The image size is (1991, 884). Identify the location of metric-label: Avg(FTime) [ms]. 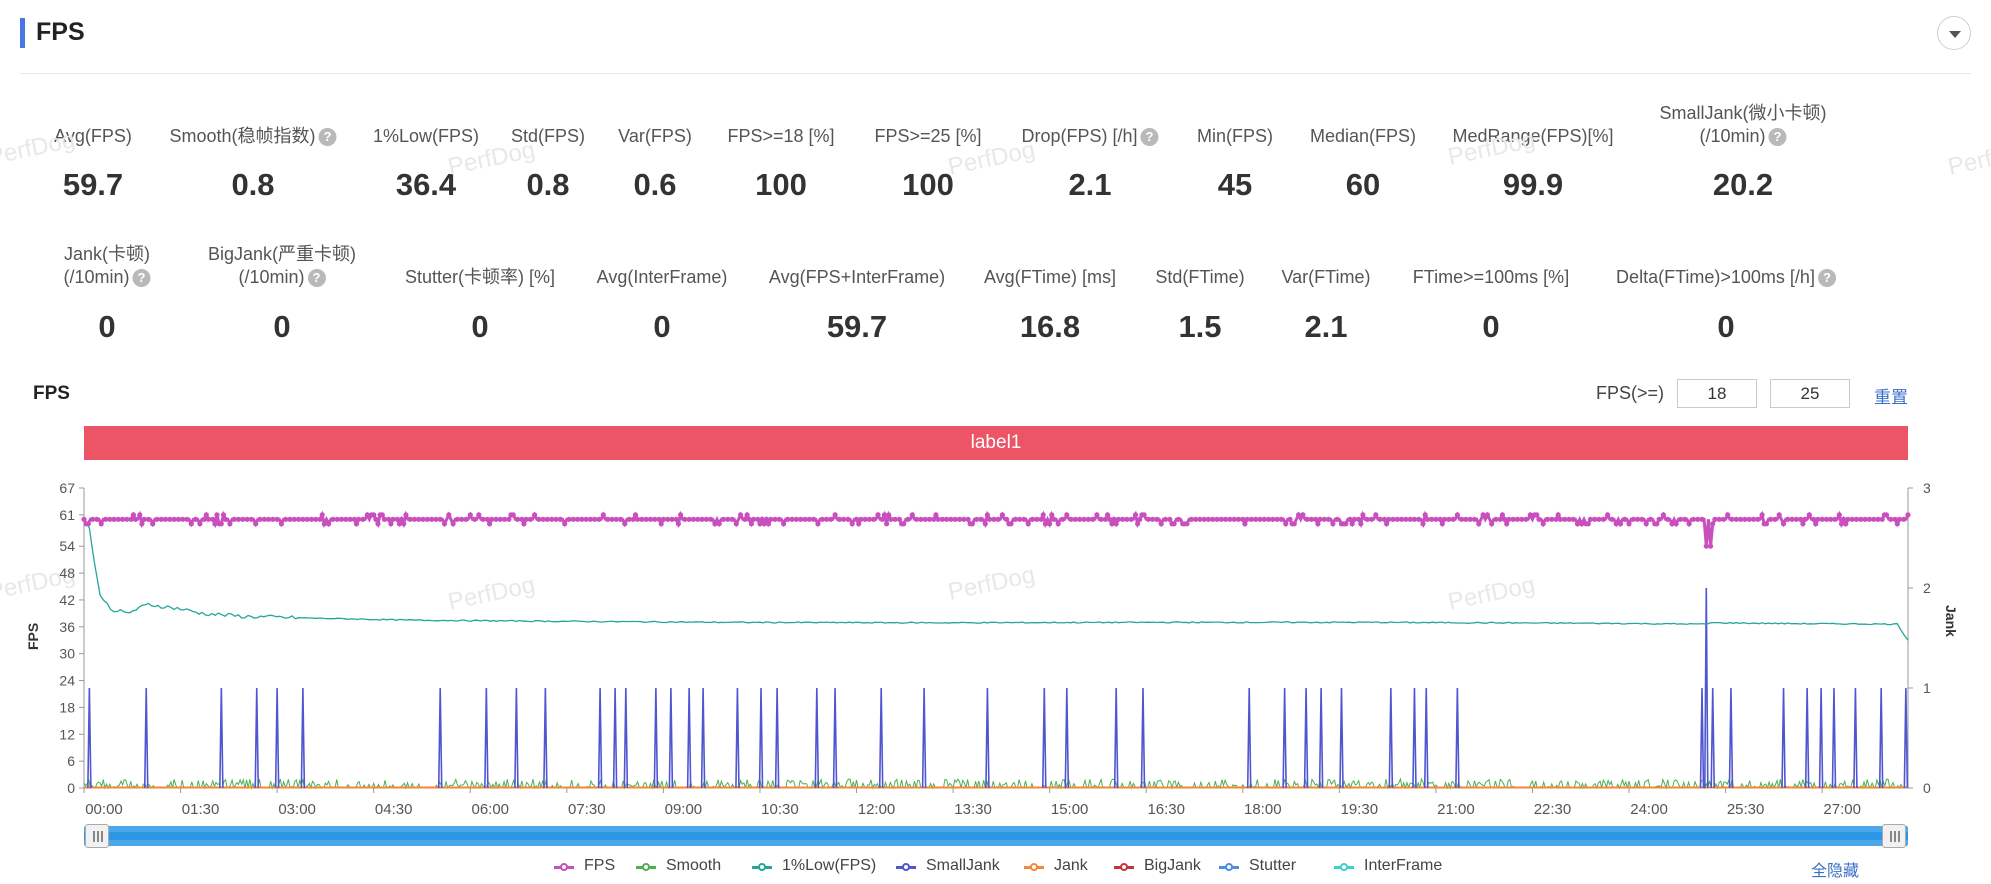
(1050, 277).